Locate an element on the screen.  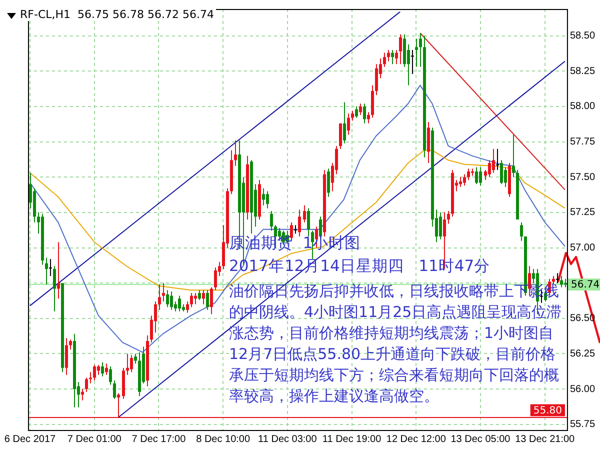
y-tick-label: 58.25 is located at coordinates (583, 71).